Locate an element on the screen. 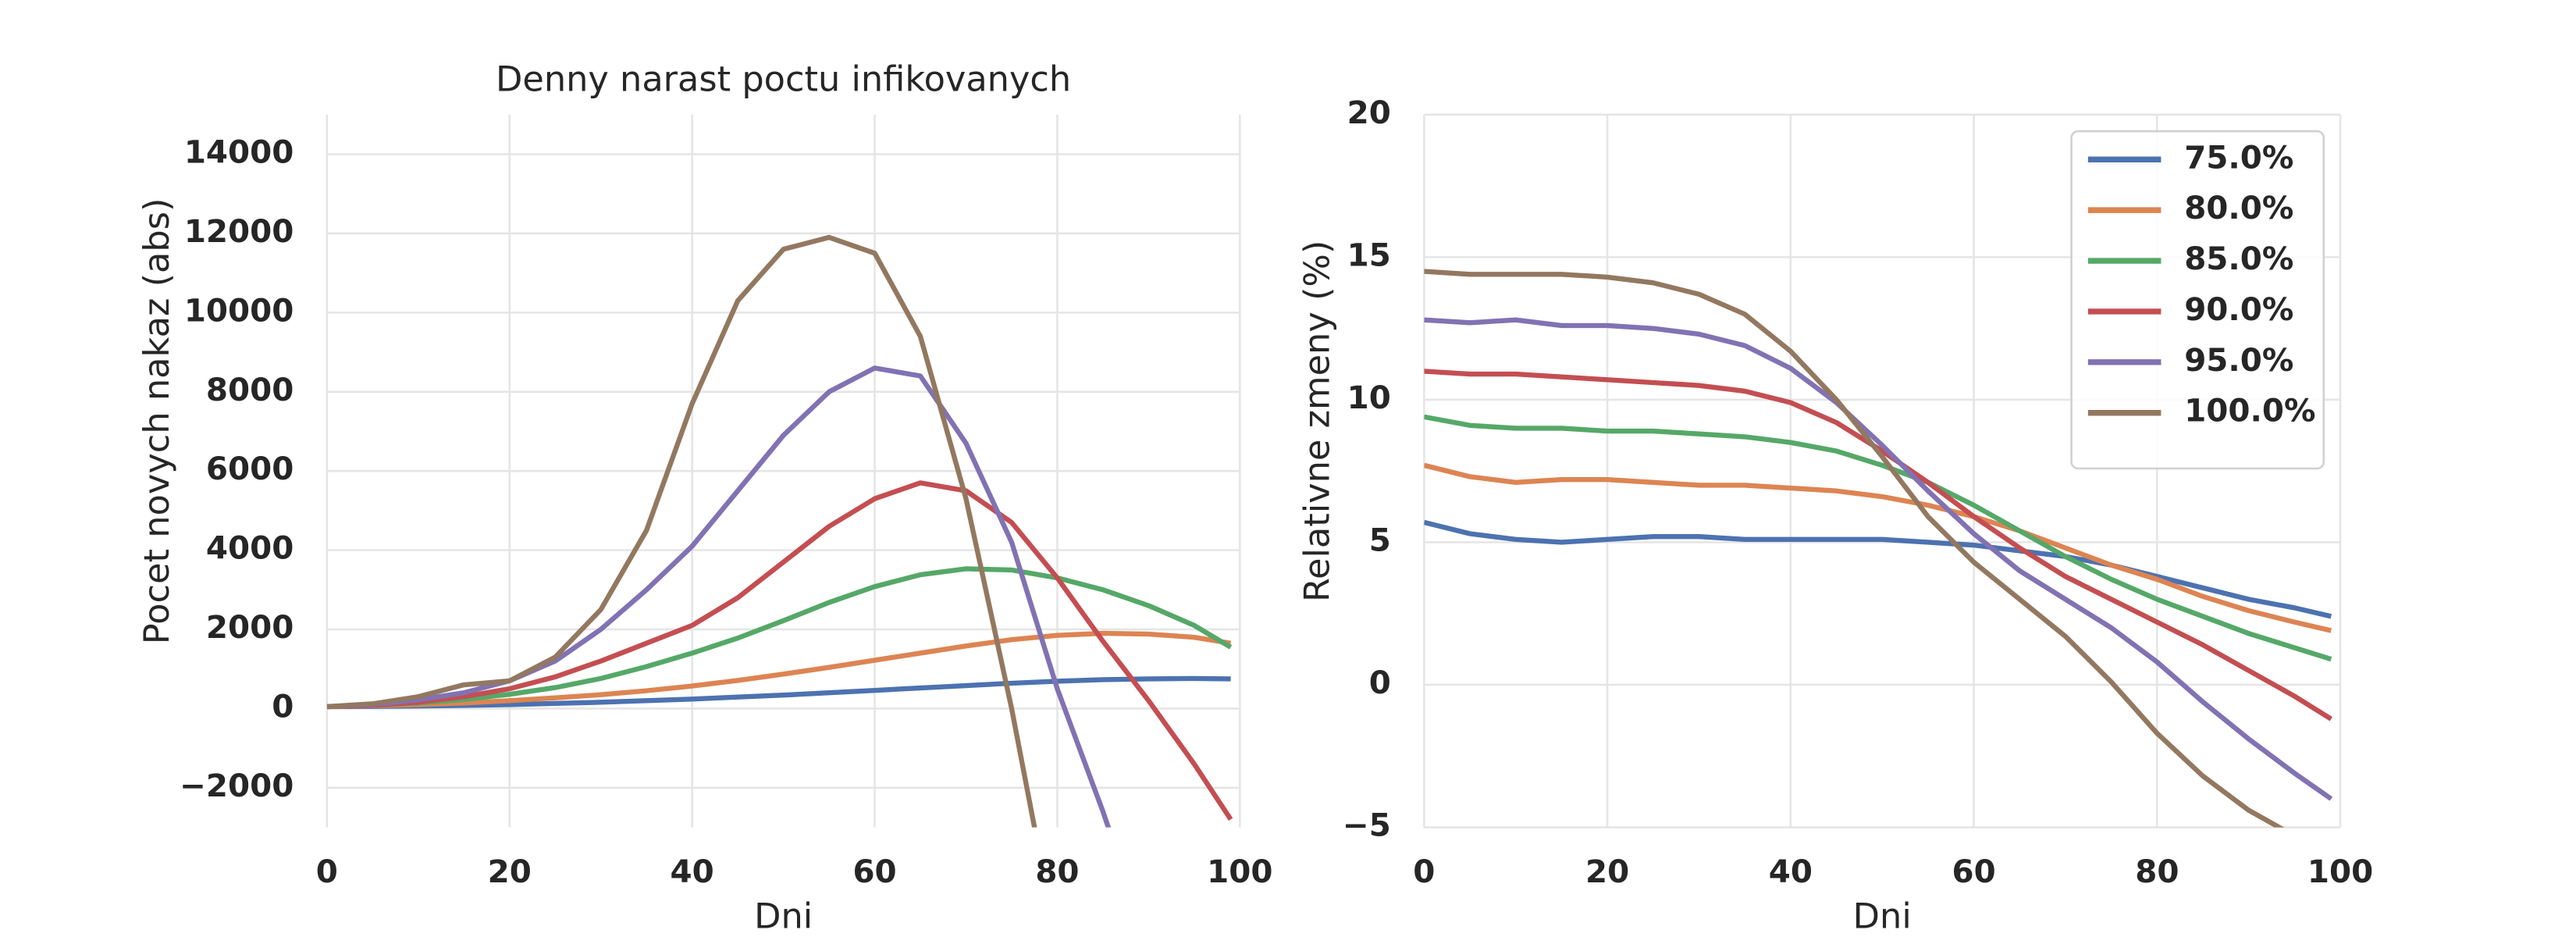  y-axis-label: Pocet novych nakaz (abs) is located at coordinates (157, 421).